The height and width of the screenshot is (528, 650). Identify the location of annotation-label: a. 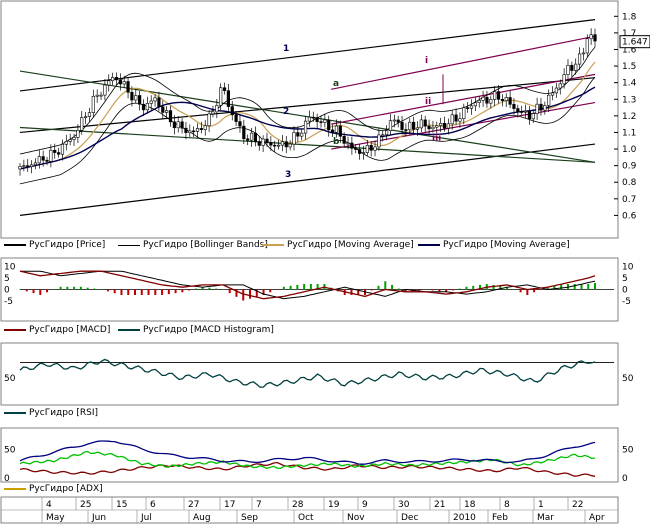
(336, 84).